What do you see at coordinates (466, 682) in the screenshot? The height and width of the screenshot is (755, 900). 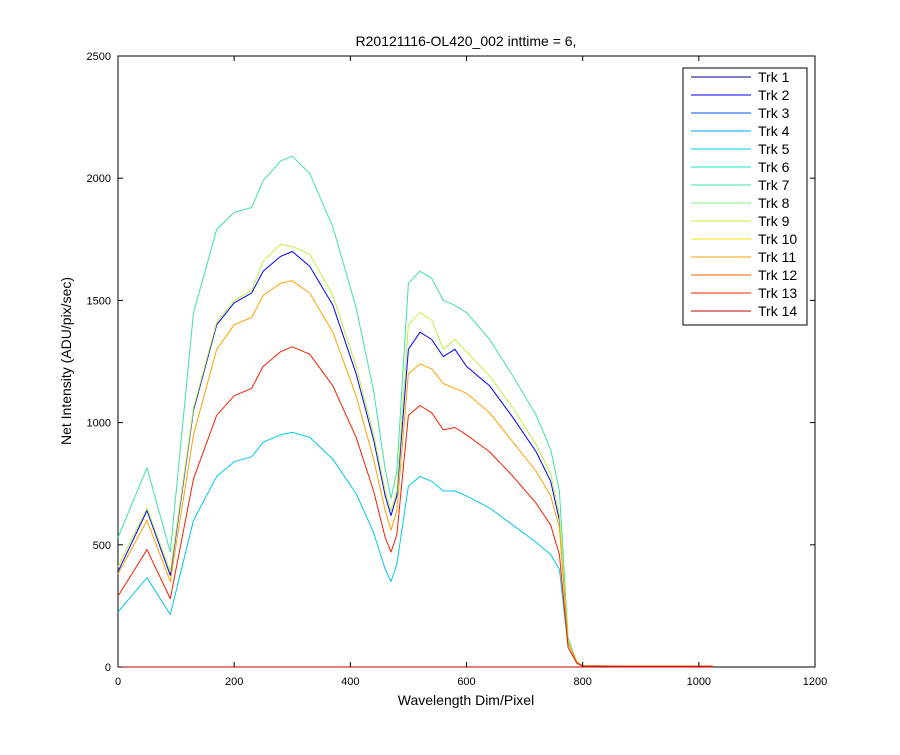 I see `x-tick-label: 600` at bounding box center [466, 682].